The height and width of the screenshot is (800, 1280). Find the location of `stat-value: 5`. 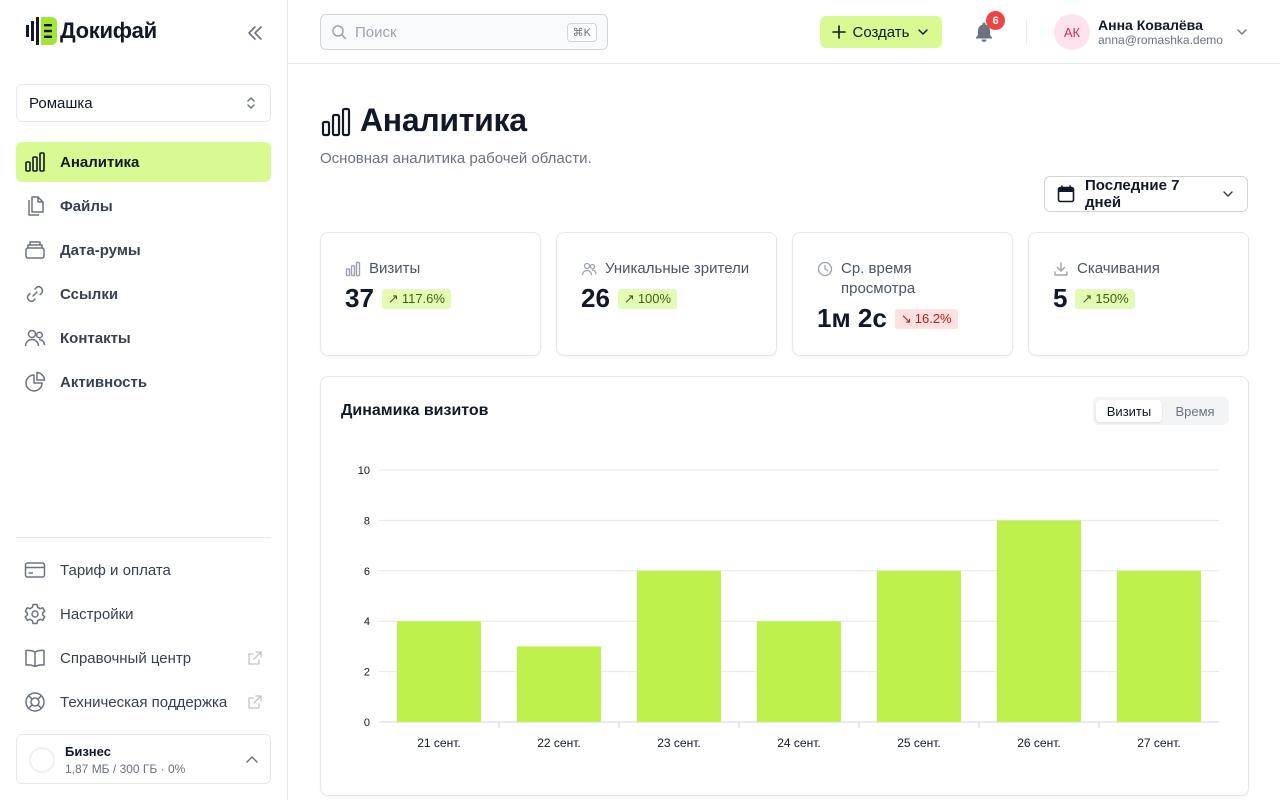

stat-value: 5 is located at coordinates (1060, 298).